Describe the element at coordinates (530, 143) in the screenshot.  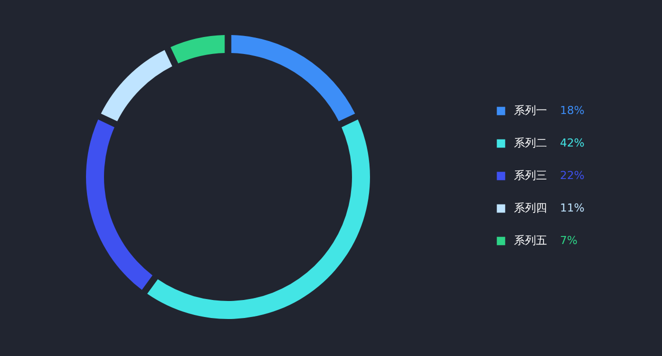
I see `legend-label: 系列二` at that location.